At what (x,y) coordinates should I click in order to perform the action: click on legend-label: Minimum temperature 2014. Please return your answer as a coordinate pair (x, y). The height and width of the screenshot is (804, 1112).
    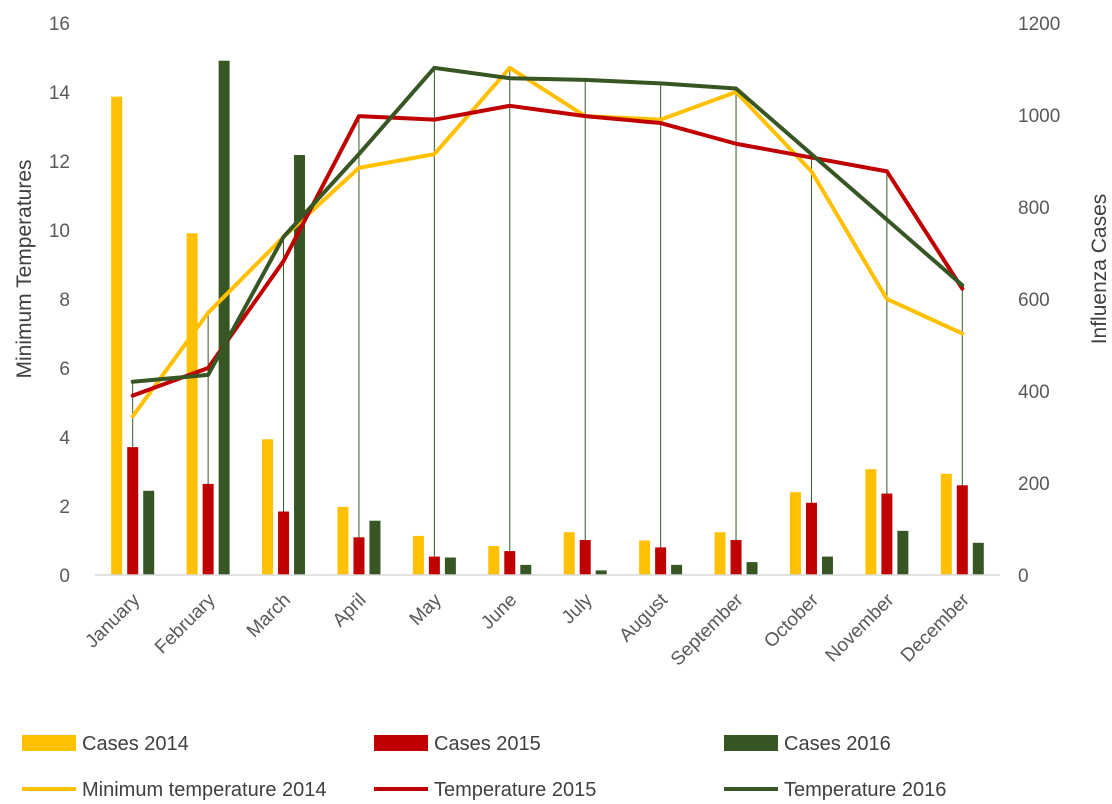
    Looking at the image, I should click on (204, 790).